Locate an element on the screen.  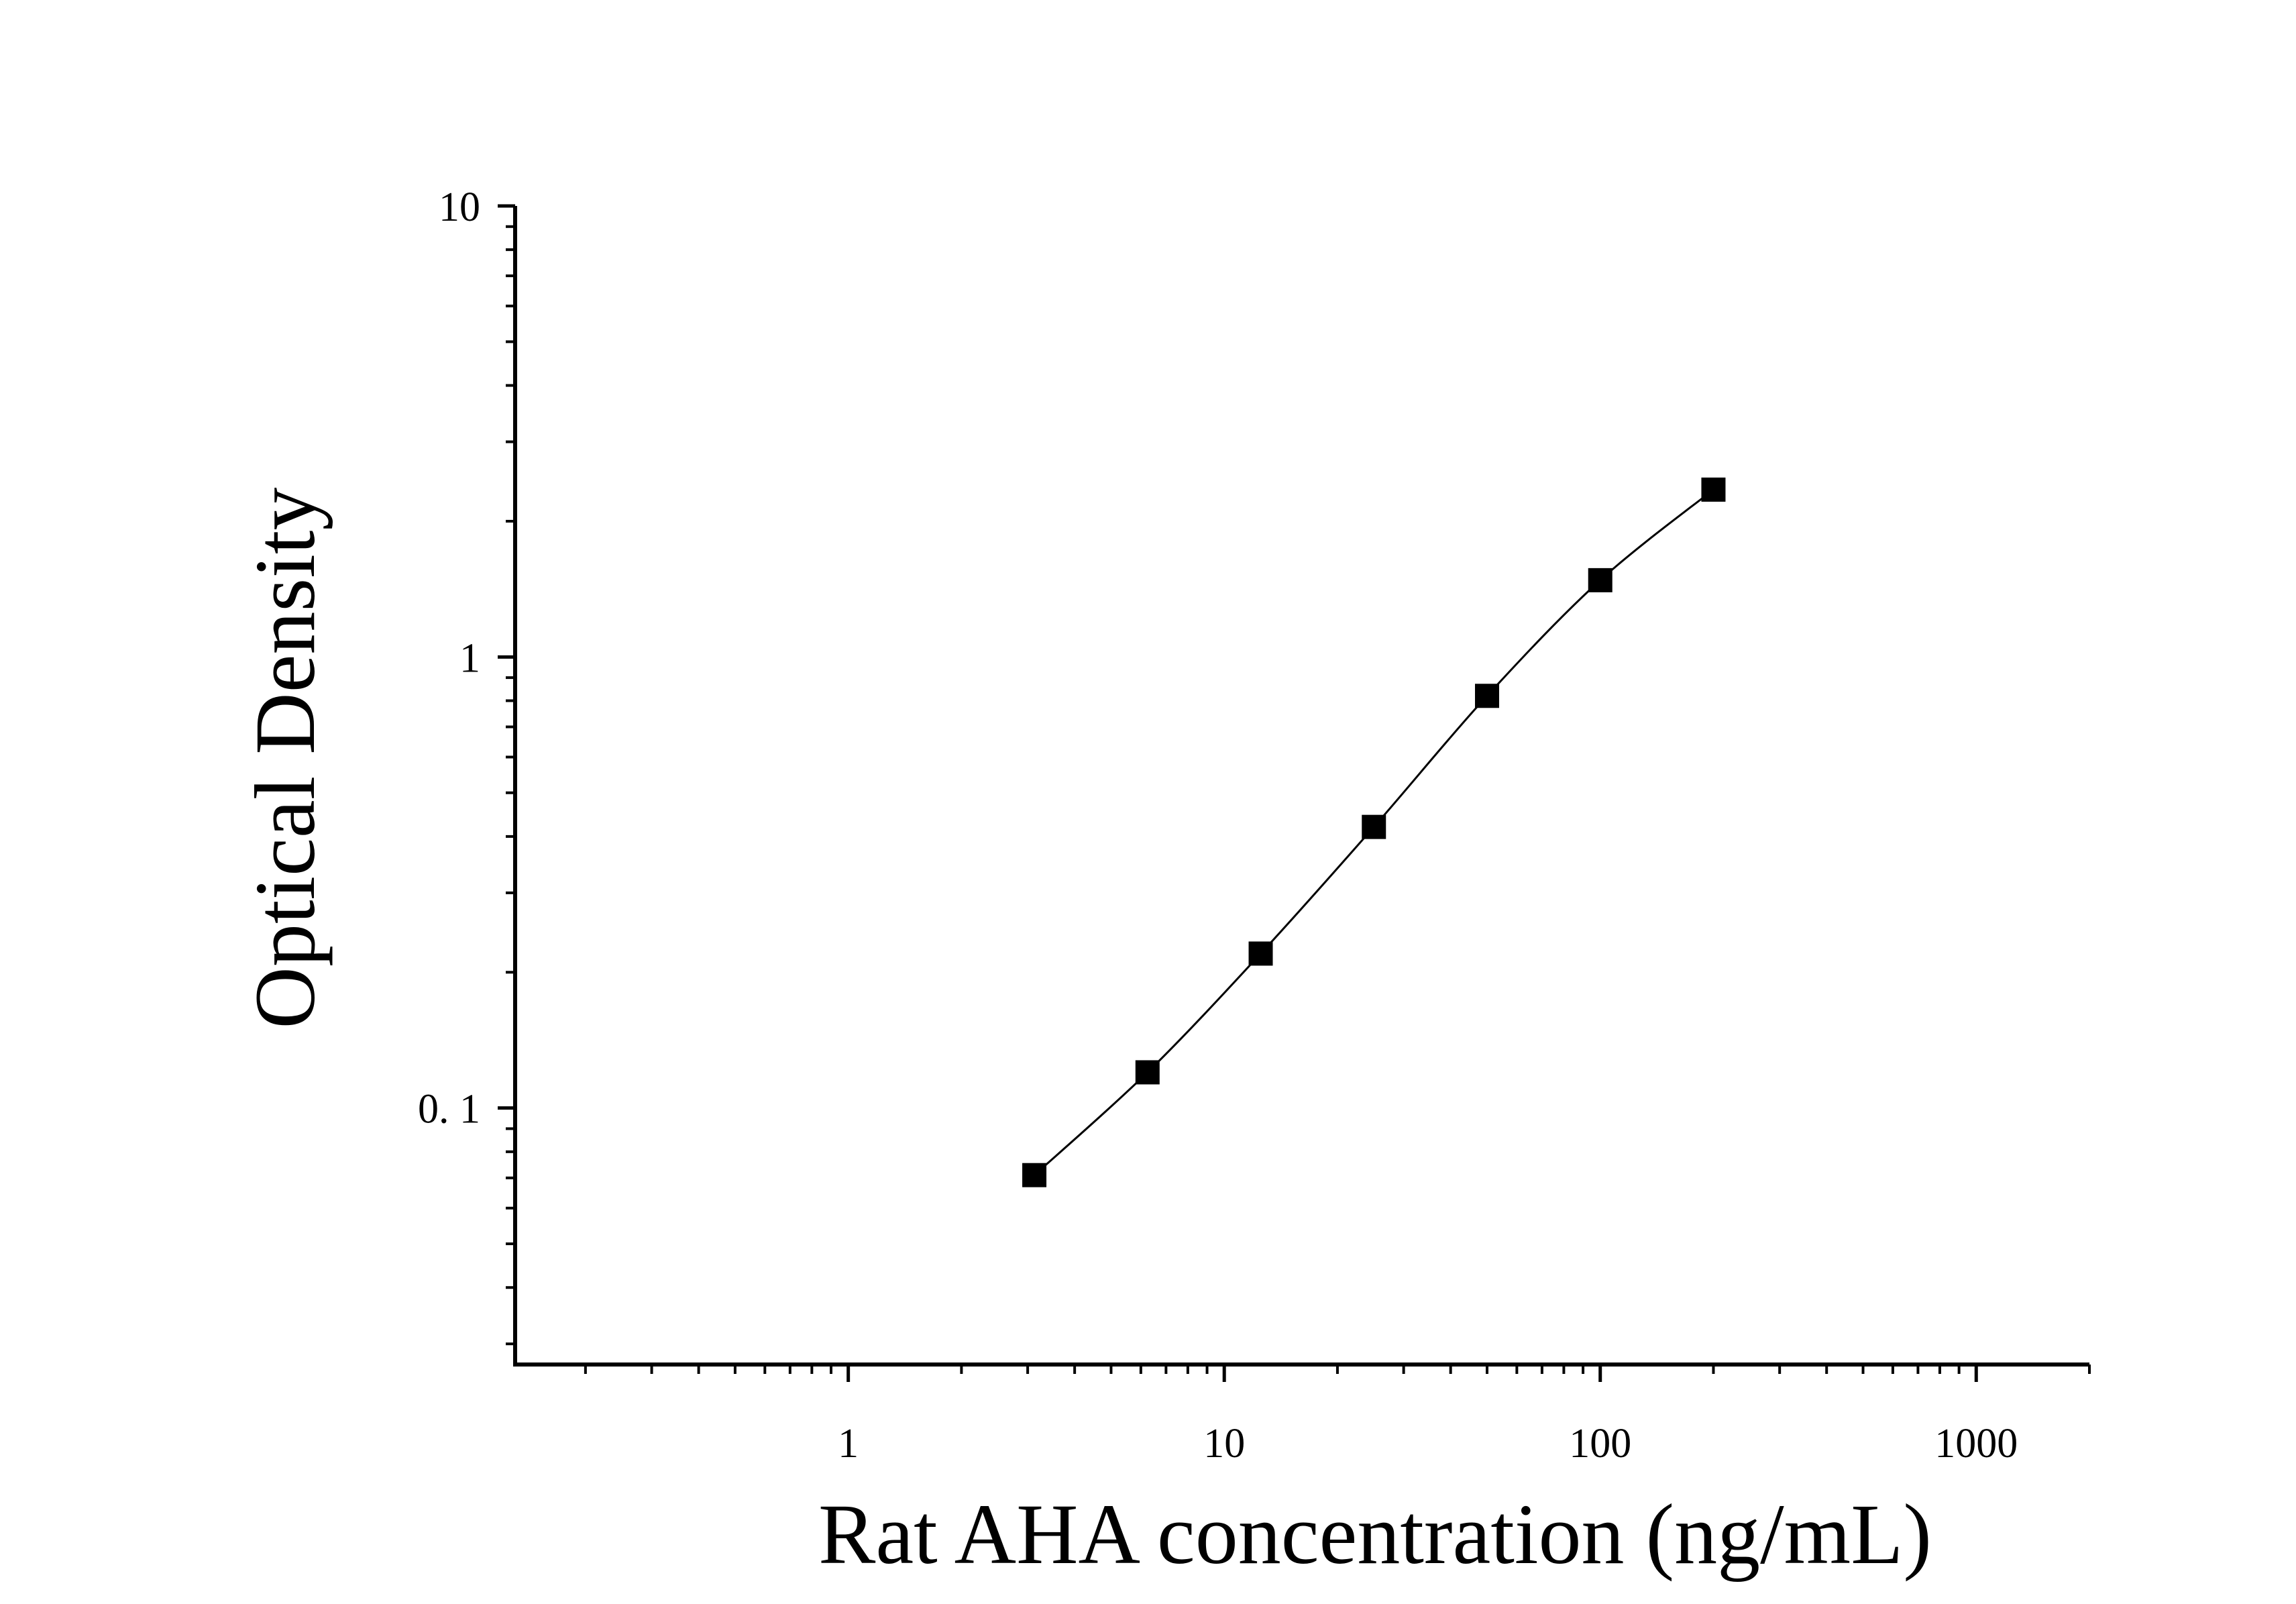
y-tick-label: 0. 1 is located at coordinates (449, 1109).